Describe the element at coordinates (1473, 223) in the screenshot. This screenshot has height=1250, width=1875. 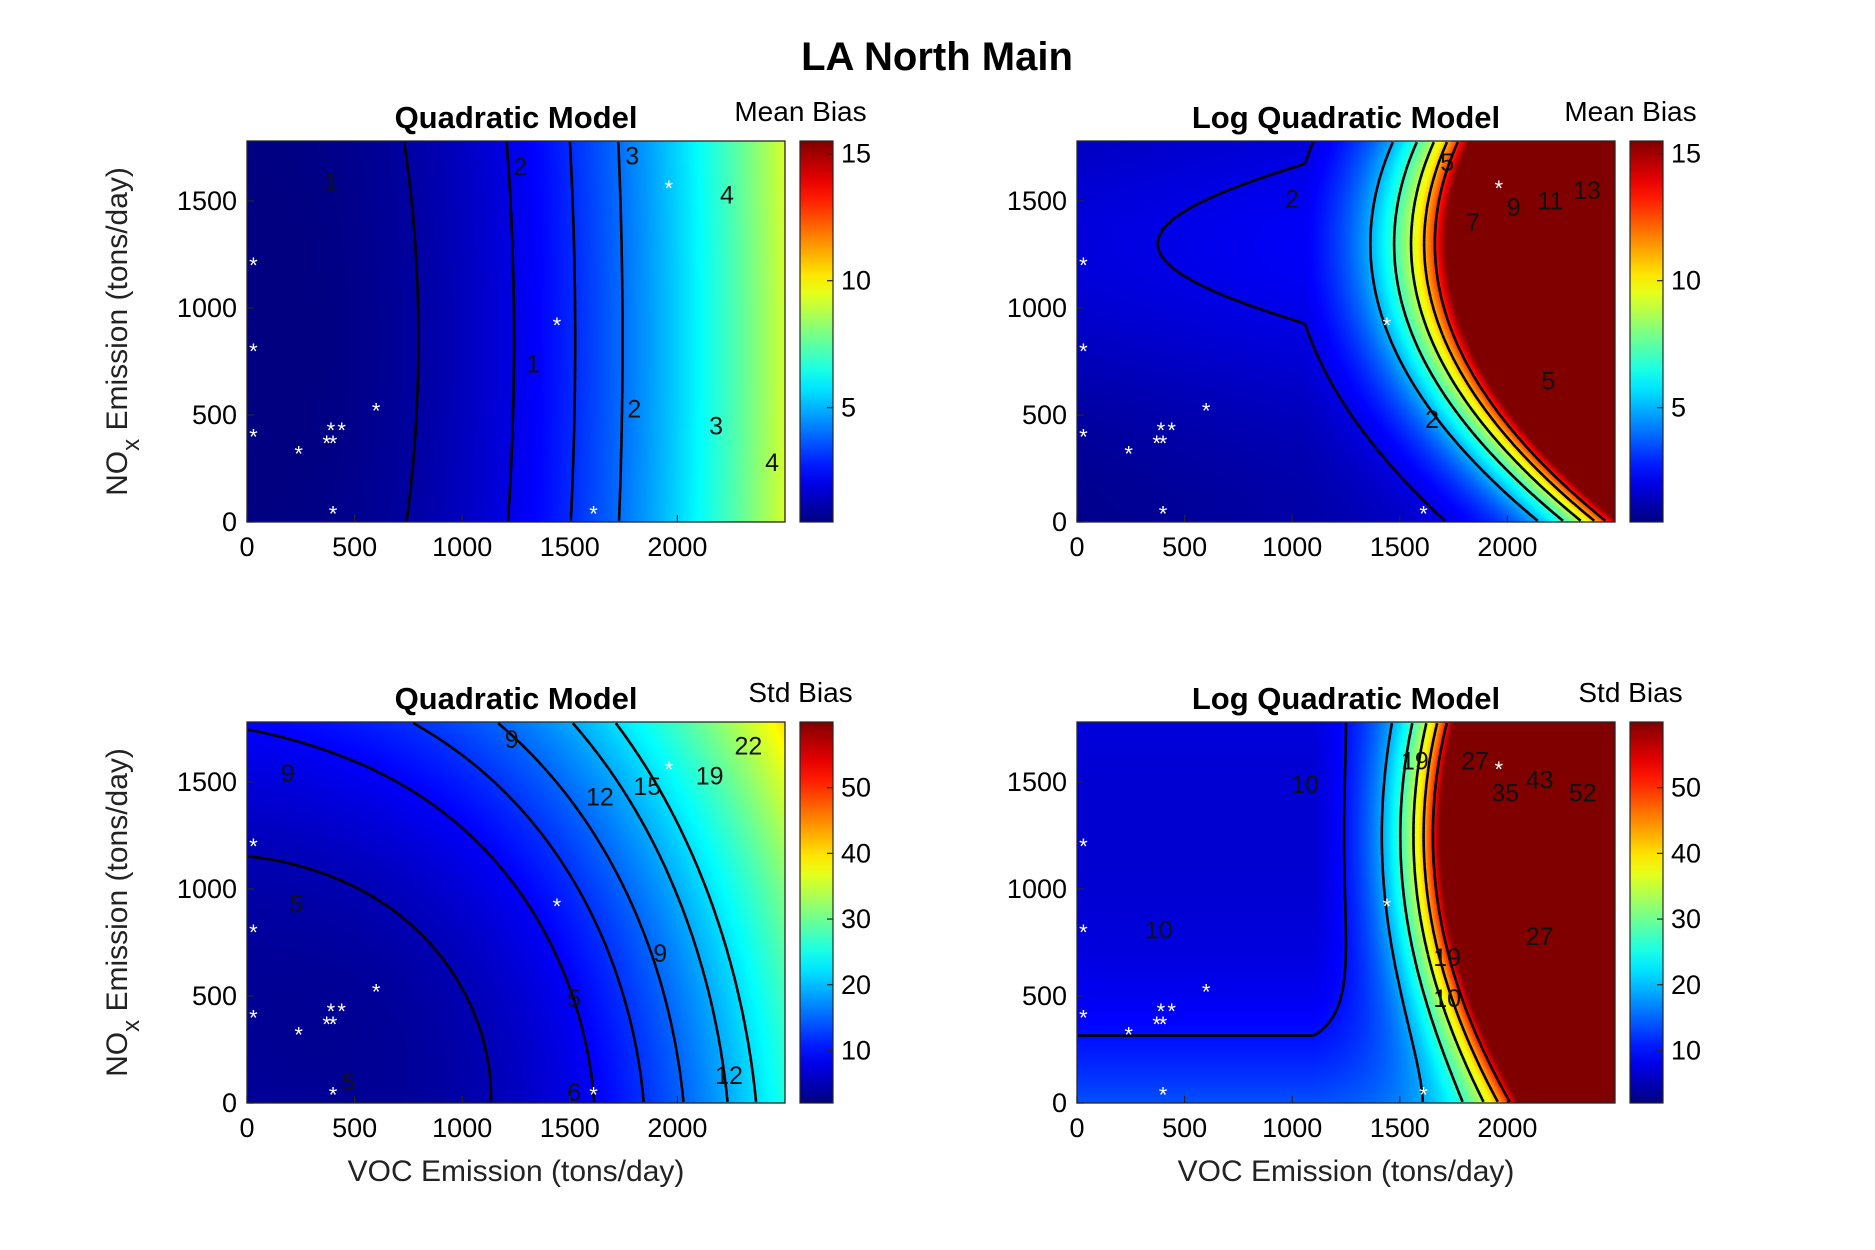
I see `contour-label: 7` at that location.